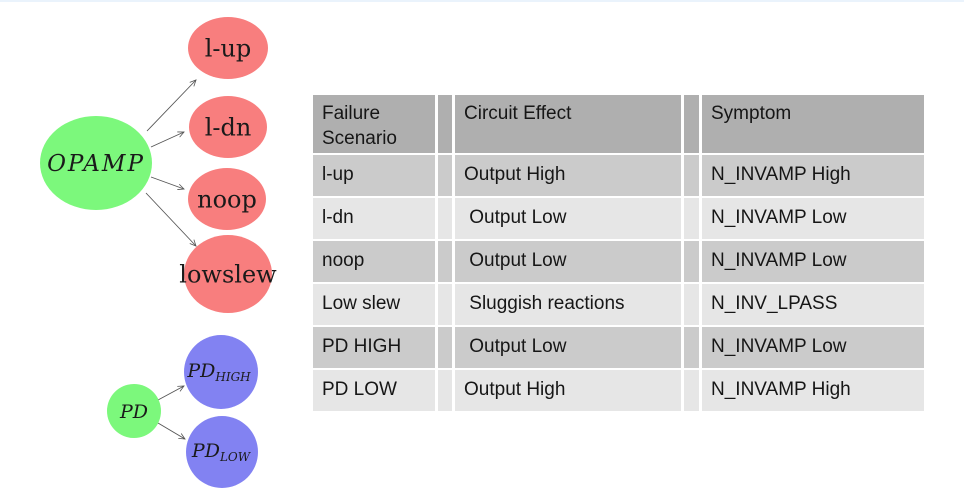 Image resolution: width=964 pixels, height=492 pixels. What do you see at coordinates (374, 261) in the screenshot?
I see `cell-scenario: noop` at bounding box center [374, 261].